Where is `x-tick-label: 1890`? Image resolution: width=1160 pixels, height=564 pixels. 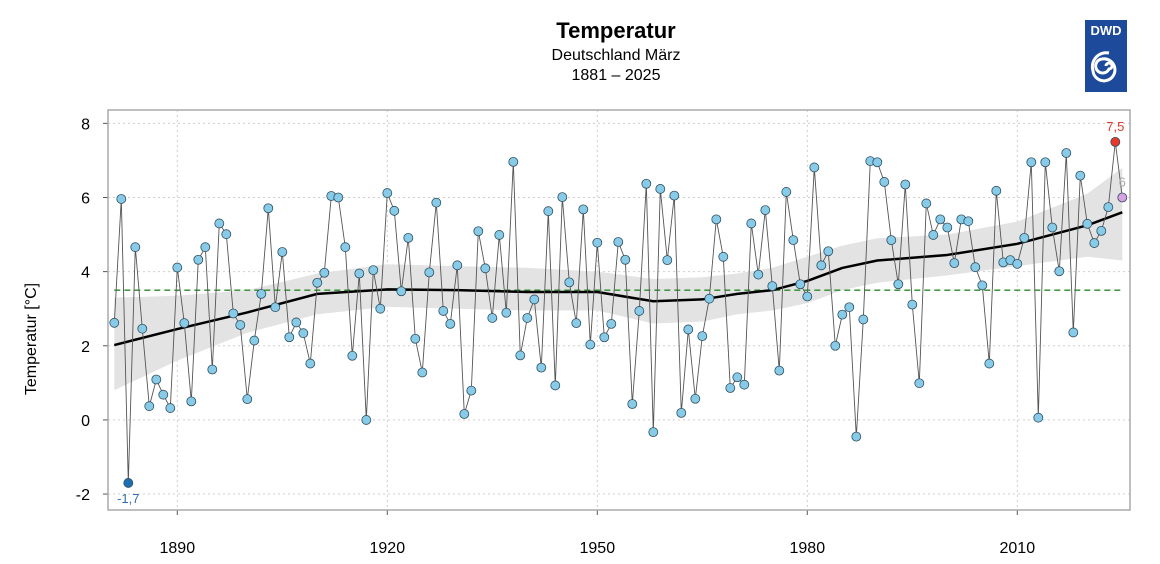 x-tick-label: 1890 is located at coordinates (178, 548).